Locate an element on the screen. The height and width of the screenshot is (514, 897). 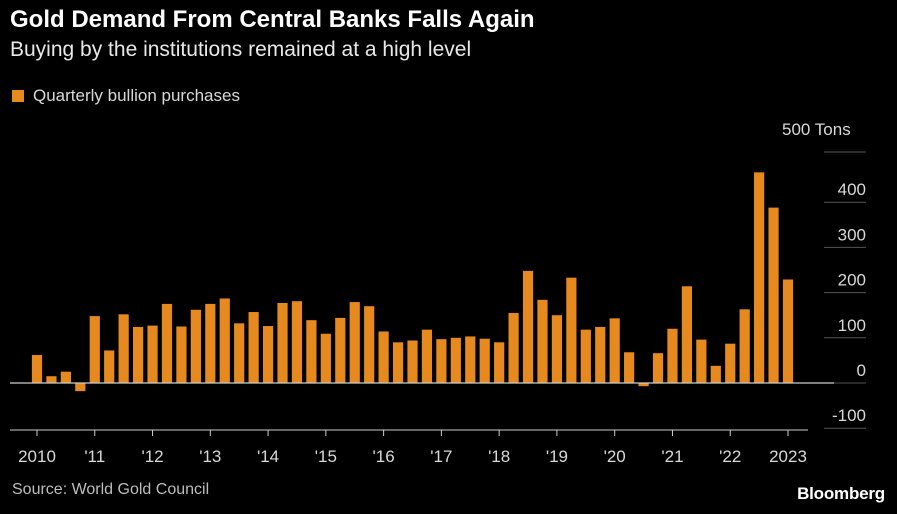
legend: Quarterly bullion purchases is located at coordinates (126, 96).